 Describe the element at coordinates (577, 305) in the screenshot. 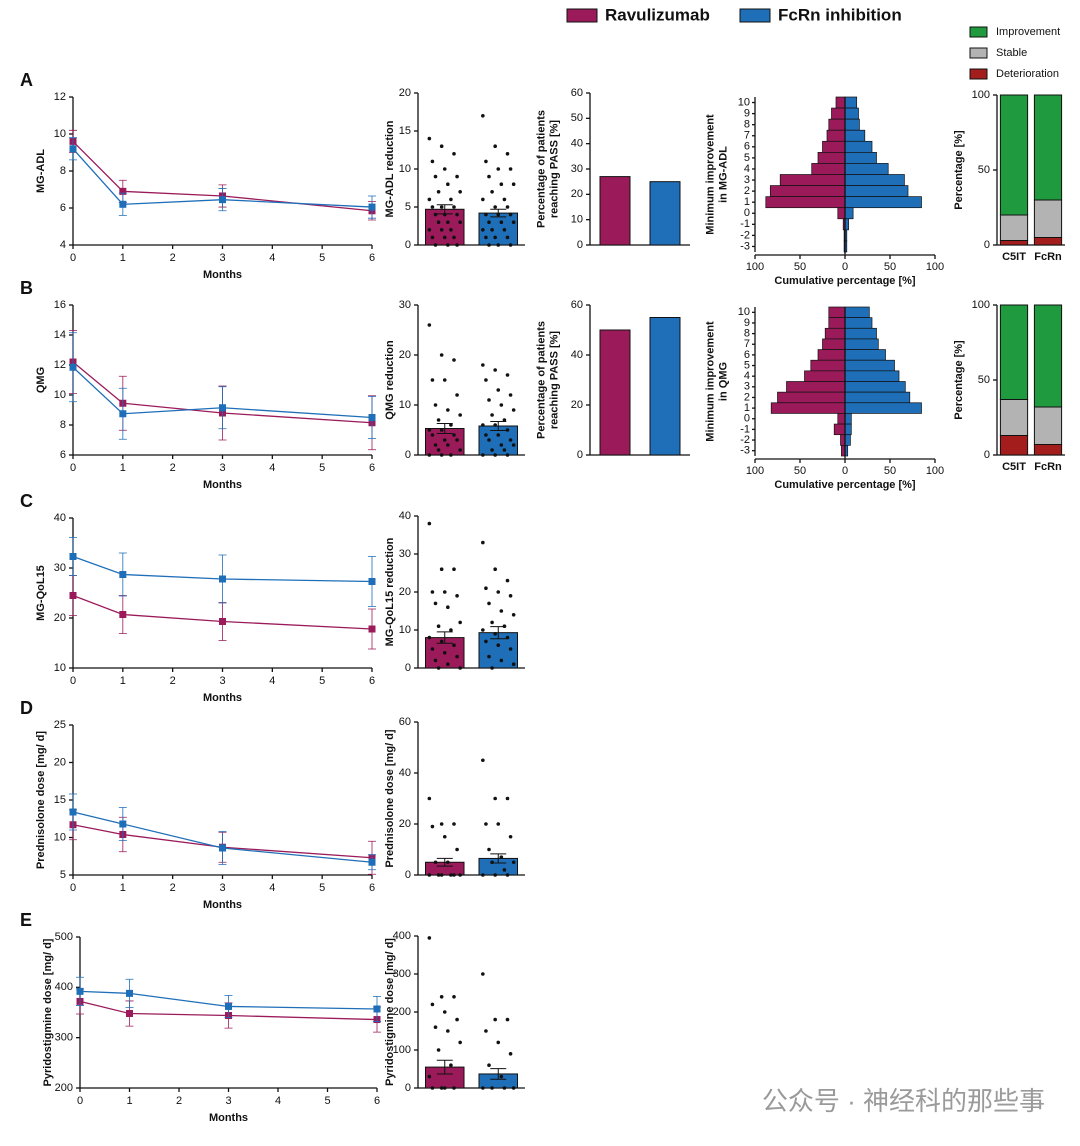

I see `y-tick-label: 60` at that location.